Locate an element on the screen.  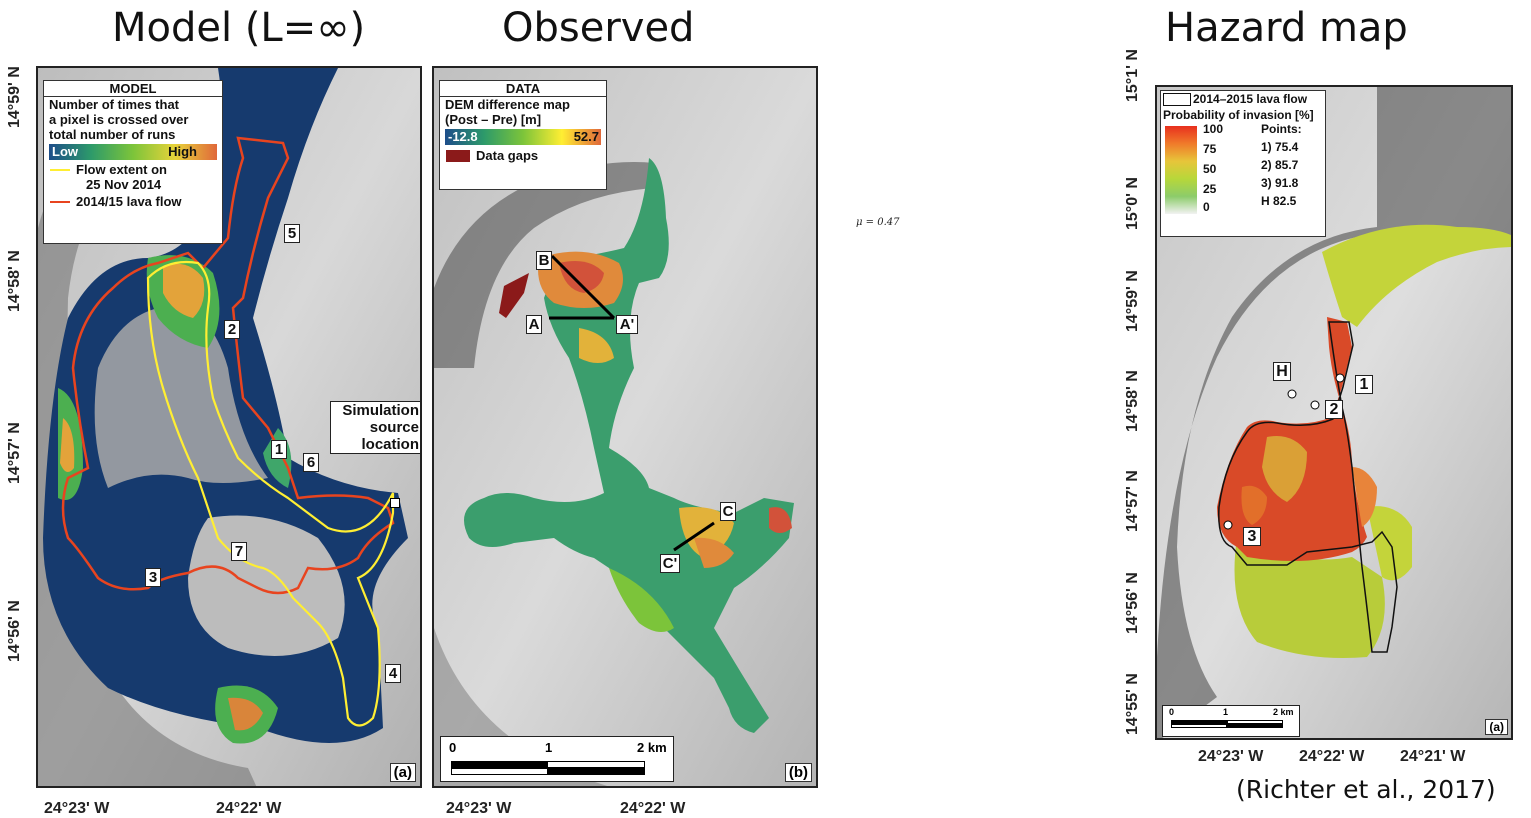
legend-desc: (Post – Pre) [m] is located at coordinates (493, 119).